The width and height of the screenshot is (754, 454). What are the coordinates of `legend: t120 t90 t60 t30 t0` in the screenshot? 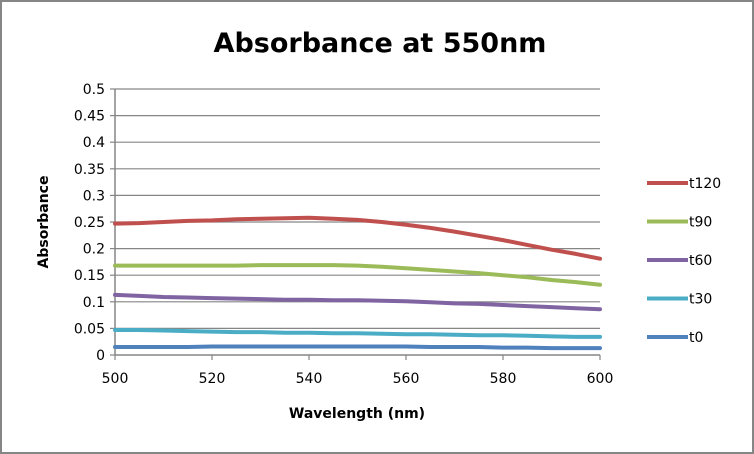 It's located at (684, 261).